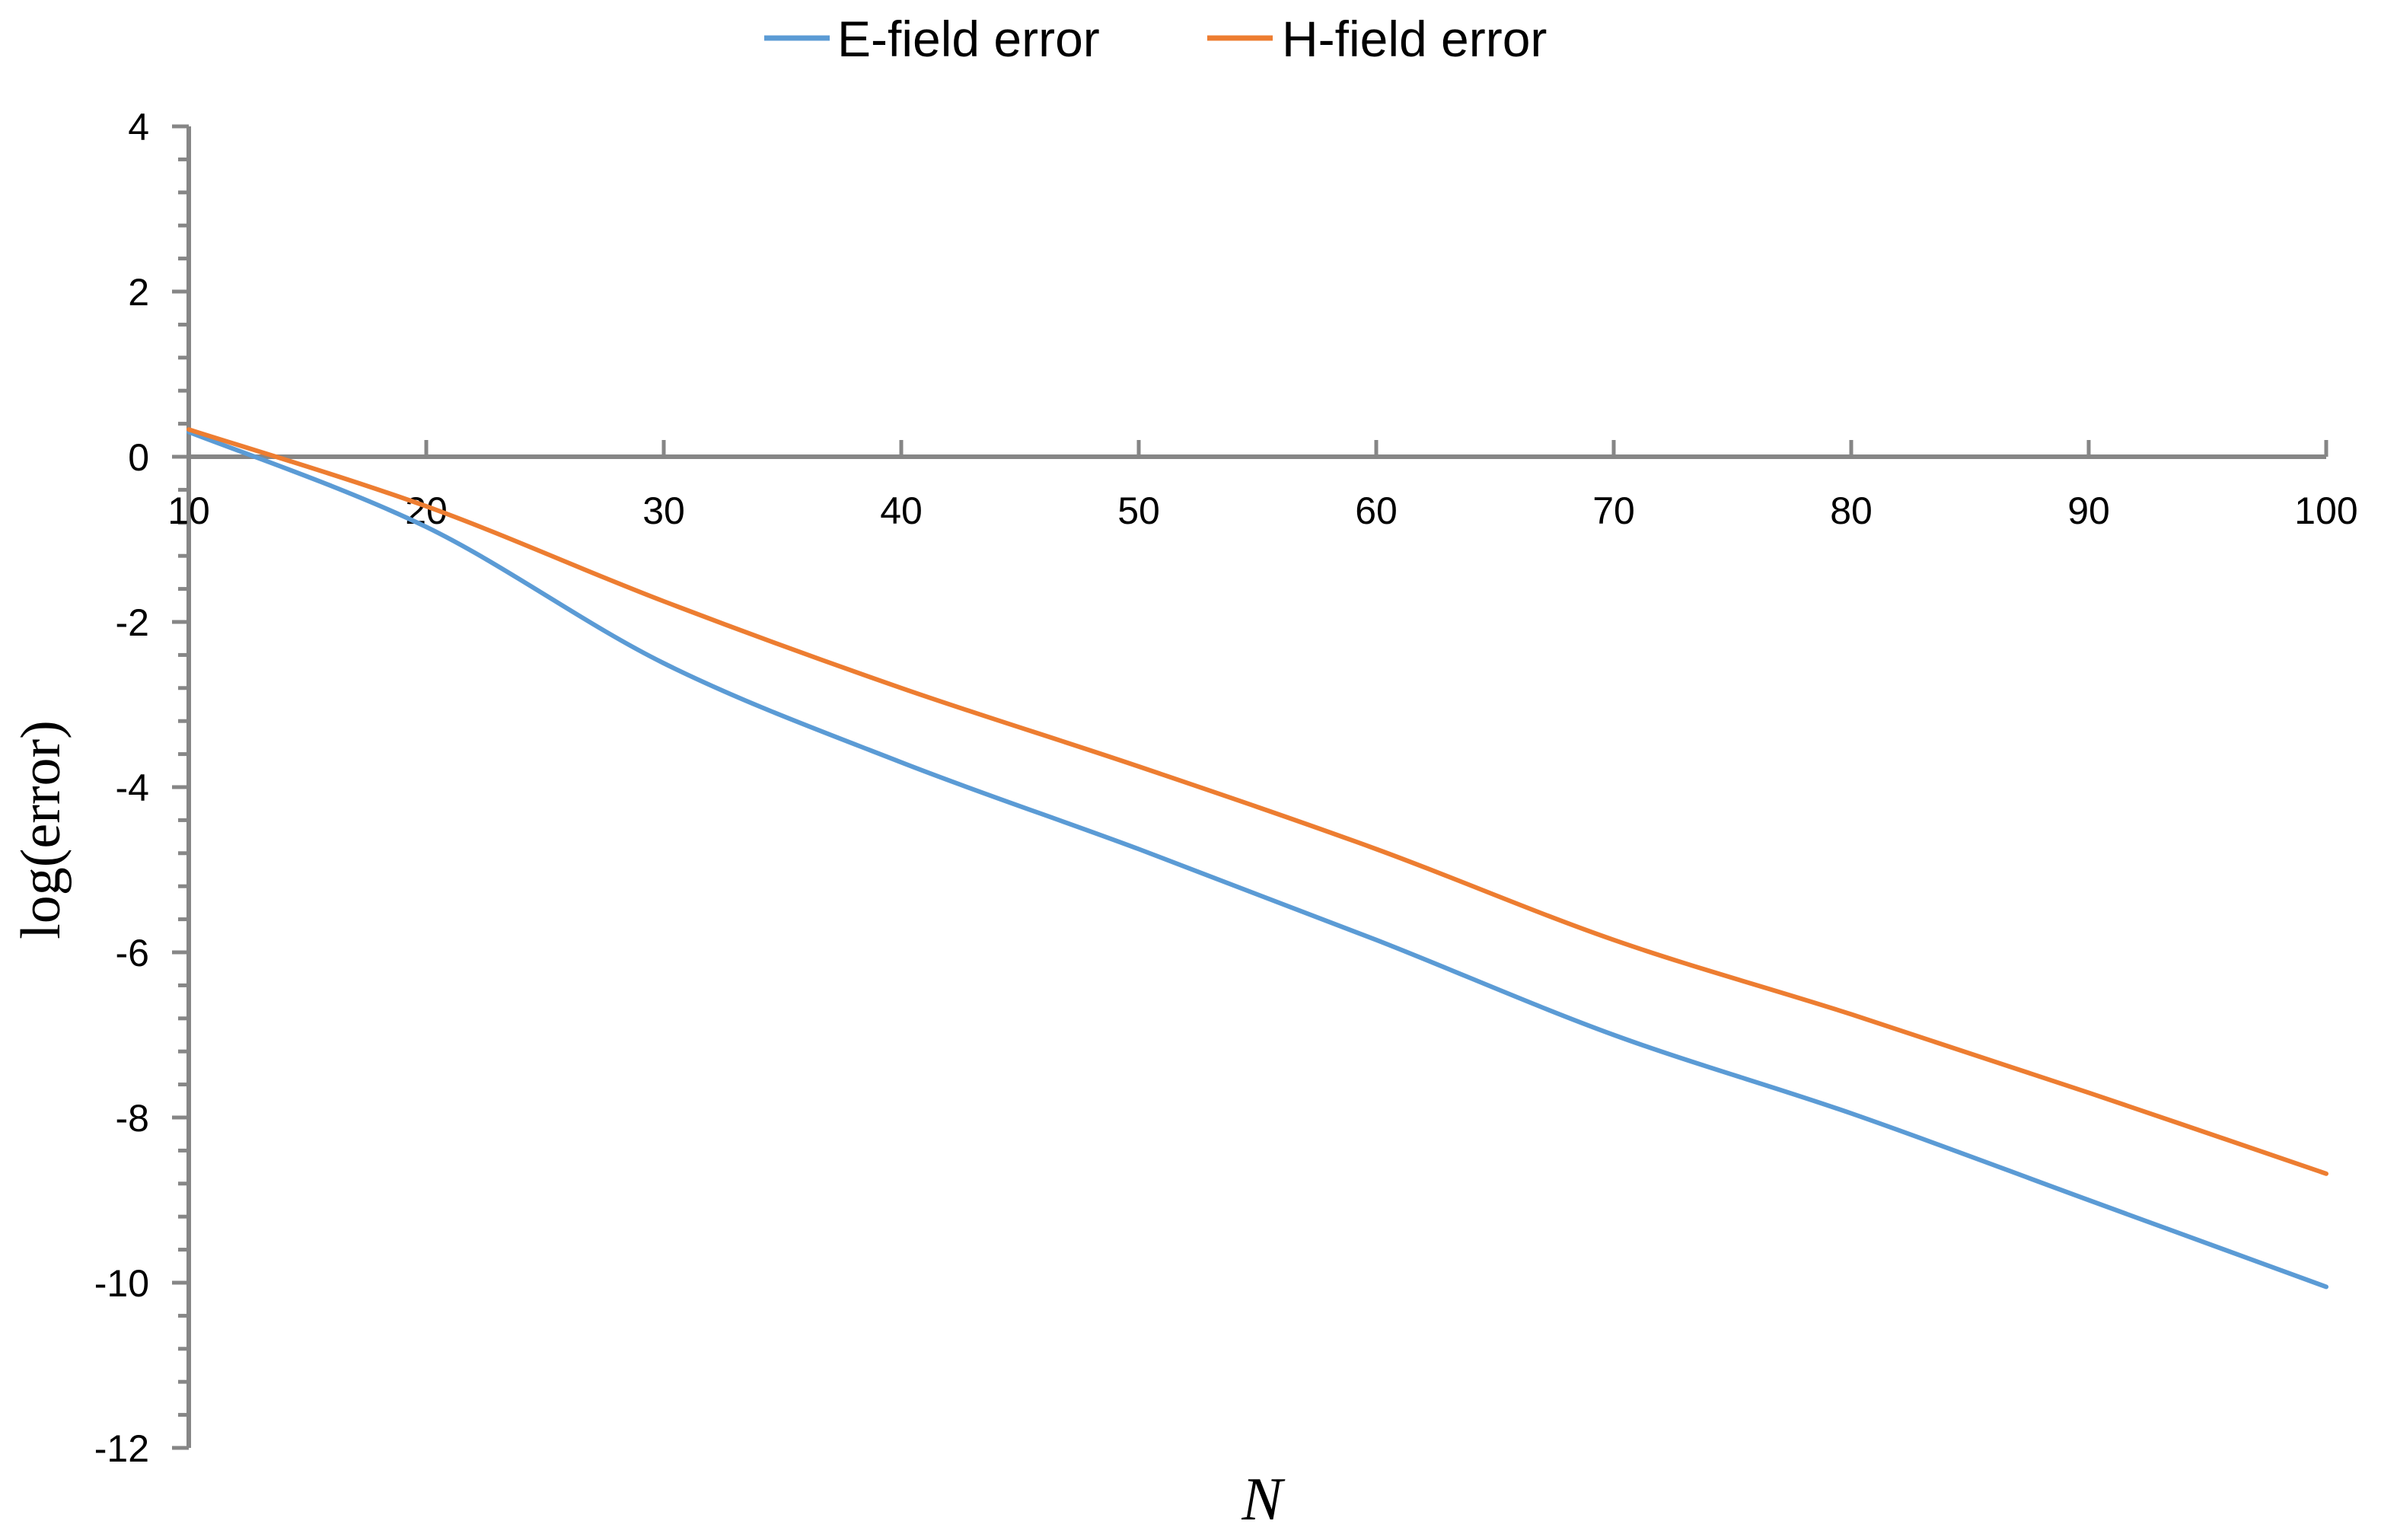  What do you see at coordinates (132, 788) in the screenshot?
I see `y-tick-label: -4` at bounding box center [132, 788].